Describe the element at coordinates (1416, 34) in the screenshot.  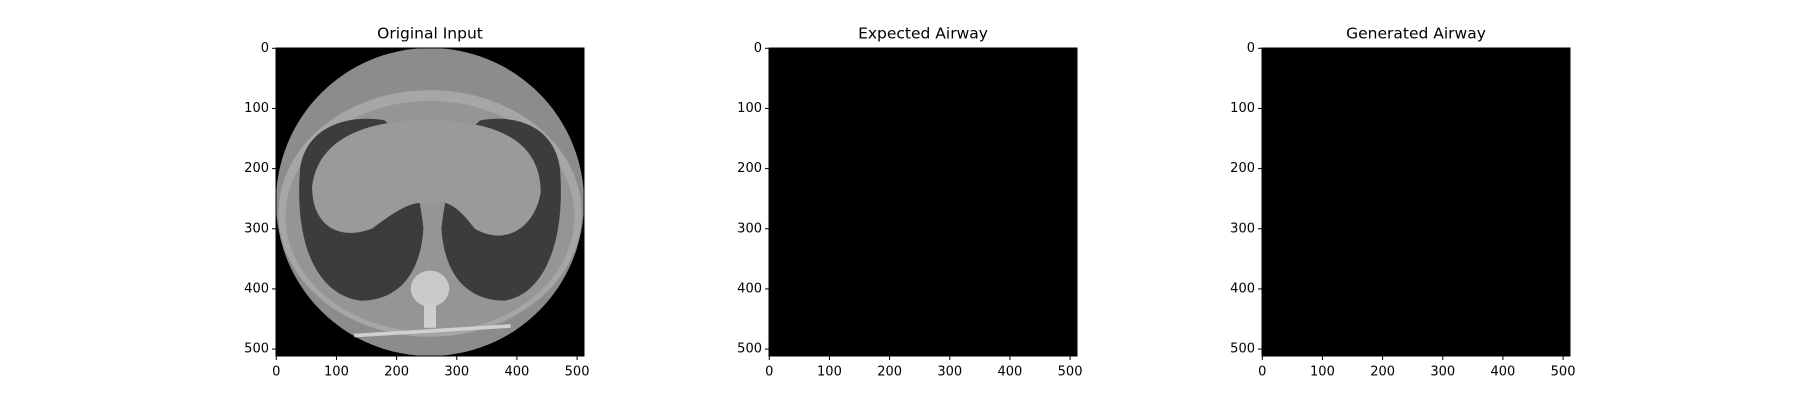
I see `panel-title: Generated Airway` at that location.